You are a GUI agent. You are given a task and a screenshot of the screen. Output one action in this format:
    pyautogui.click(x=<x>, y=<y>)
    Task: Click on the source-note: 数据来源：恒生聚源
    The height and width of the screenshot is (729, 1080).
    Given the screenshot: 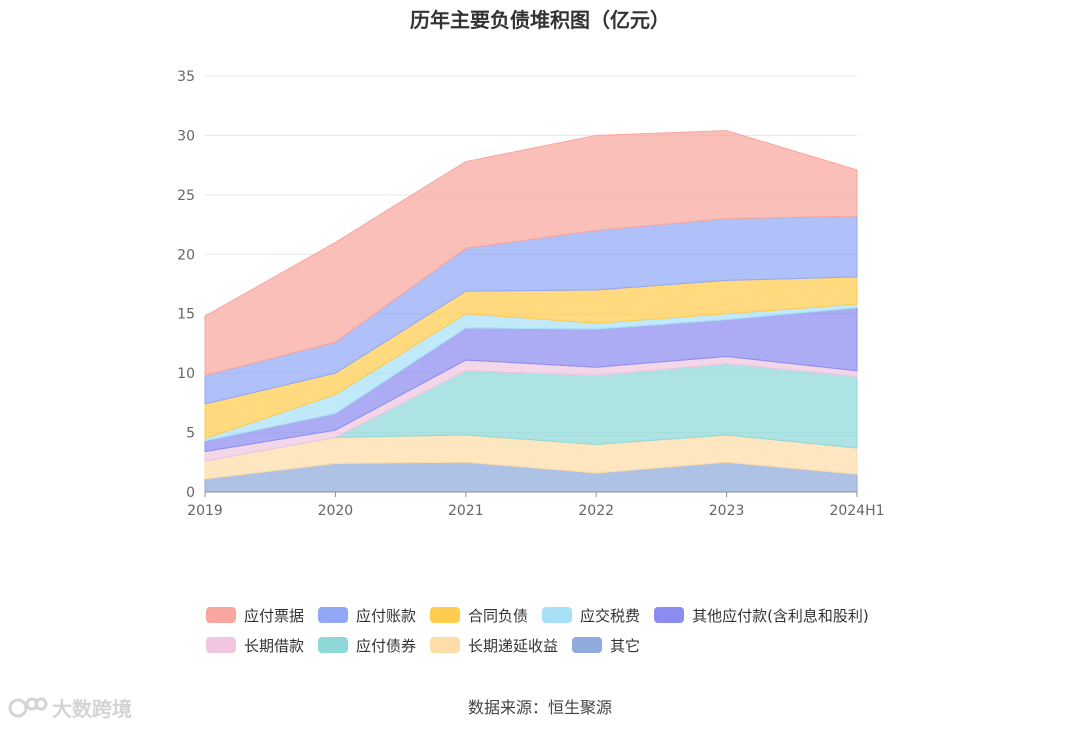 What is the action you would take?
    pyautogui.click(x=539, y=707)
    